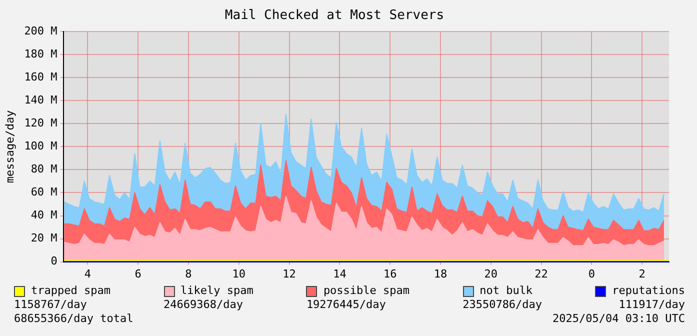  What do you see at coordinates (74, 319) in the screenshot?
I see `text: 68655366/day total` at bounding box center [74, 319].